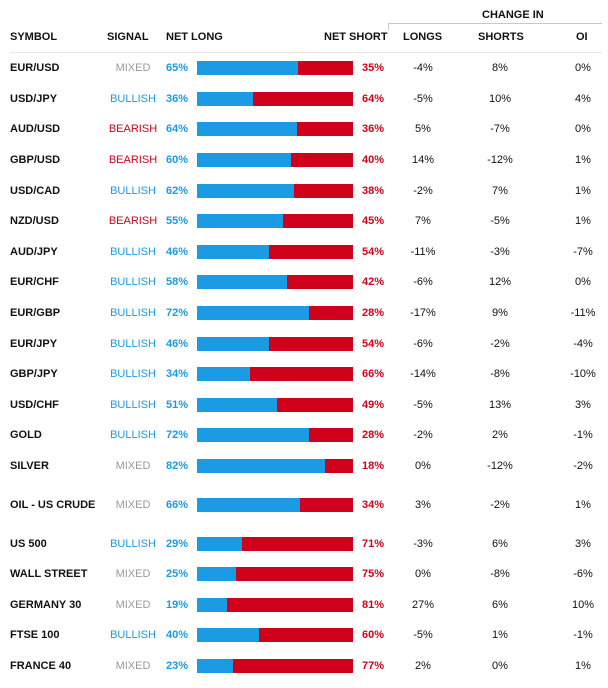 The height and width of the screenshot is (688, 608). What do you see at coordinates (306, 605) in the screenshot?
I see `table-row: GERMANY 30 MIXED 19% 81% 27% 6% 10%` at bounding box center [306, 605].